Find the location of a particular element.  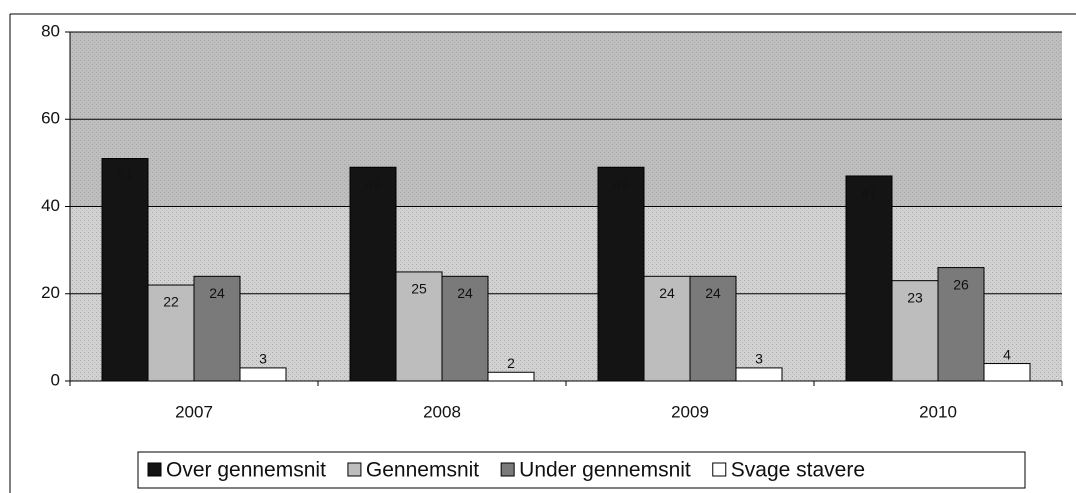

legend-label: Svage stavere is located at coordinates (798, 470).